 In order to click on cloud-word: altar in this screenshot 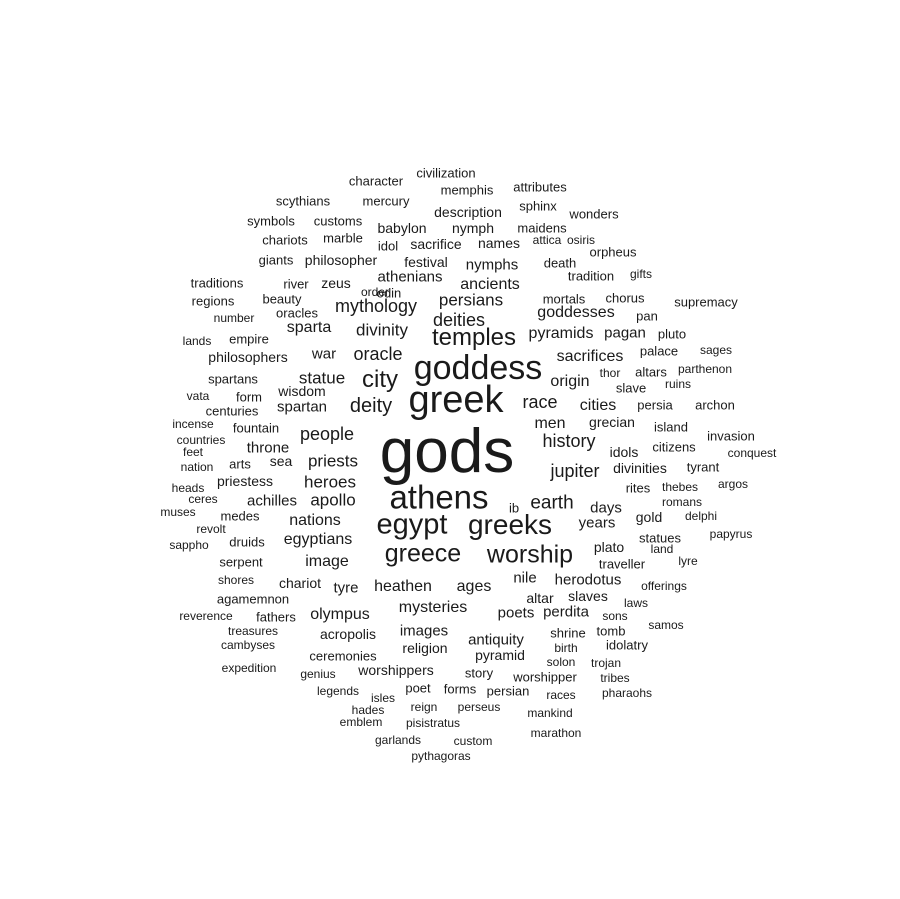, I will do `click(540, 598)`.